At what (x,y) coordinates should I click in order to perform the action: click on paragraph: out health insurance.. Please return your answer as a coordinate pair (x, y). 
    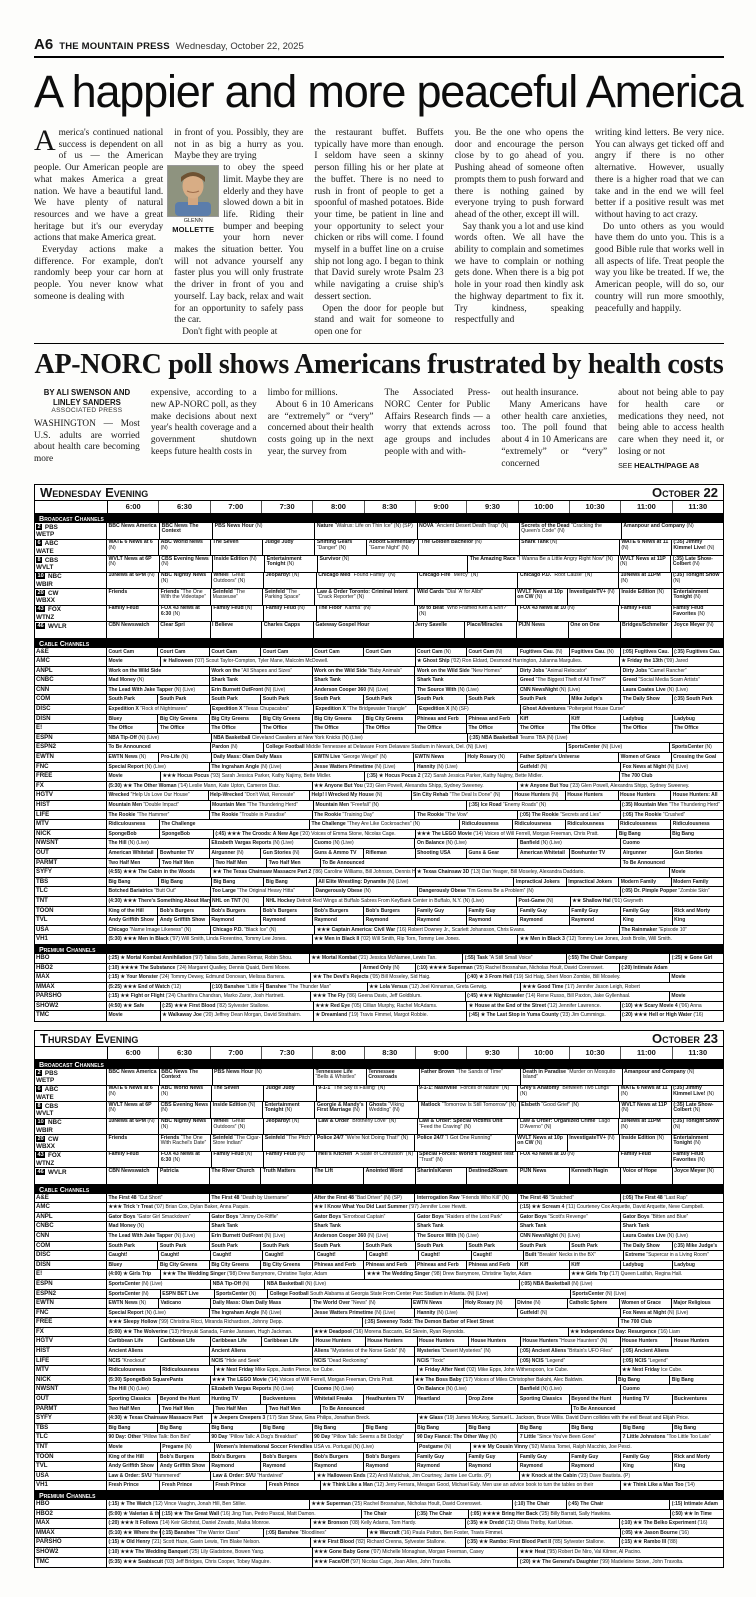
    Looking at the image, I should click on (540, 393).